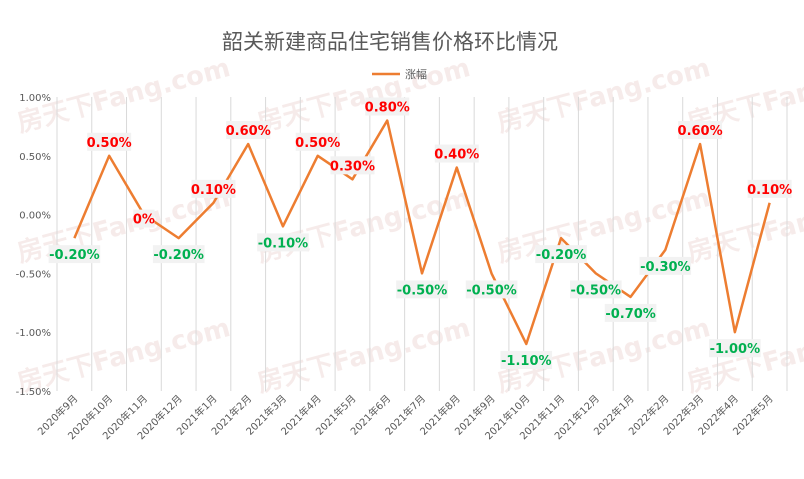 The width and height of the screenshot is (804, 479). Describe the element at coordinates (35, 216) in the screenshot. I see `y-tick-label: 0.00%` at that location.